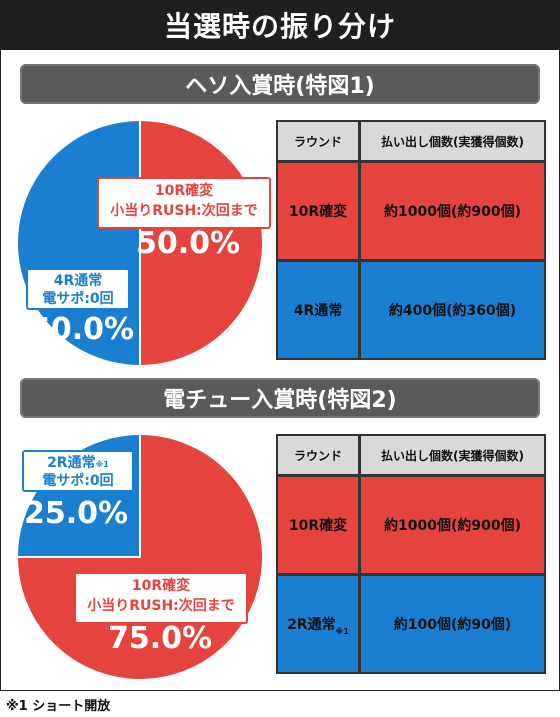 This screenshot has height=717, width=560. Describe the element at coordinates (280, 25) in the screenshot. I see `page-title: 当選時の振り分け` at that location.